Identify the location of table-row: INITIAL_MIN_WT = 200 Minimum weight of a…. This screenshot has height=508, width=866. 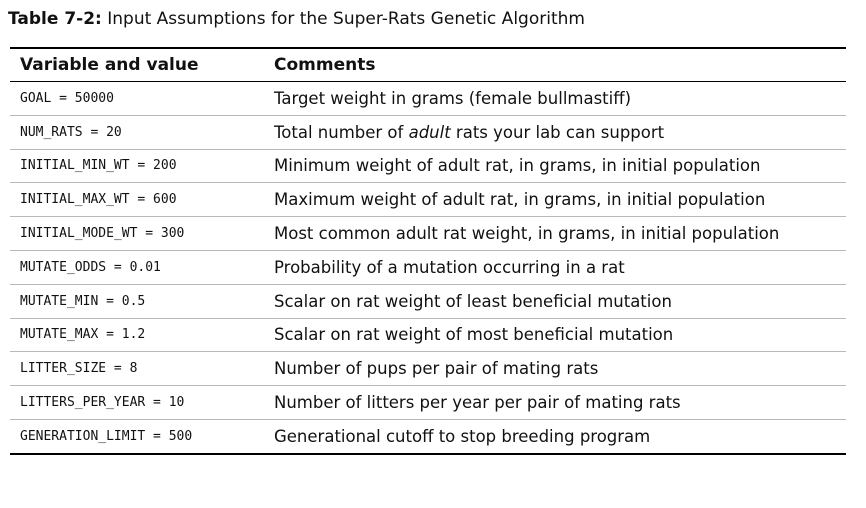
(428, 166).